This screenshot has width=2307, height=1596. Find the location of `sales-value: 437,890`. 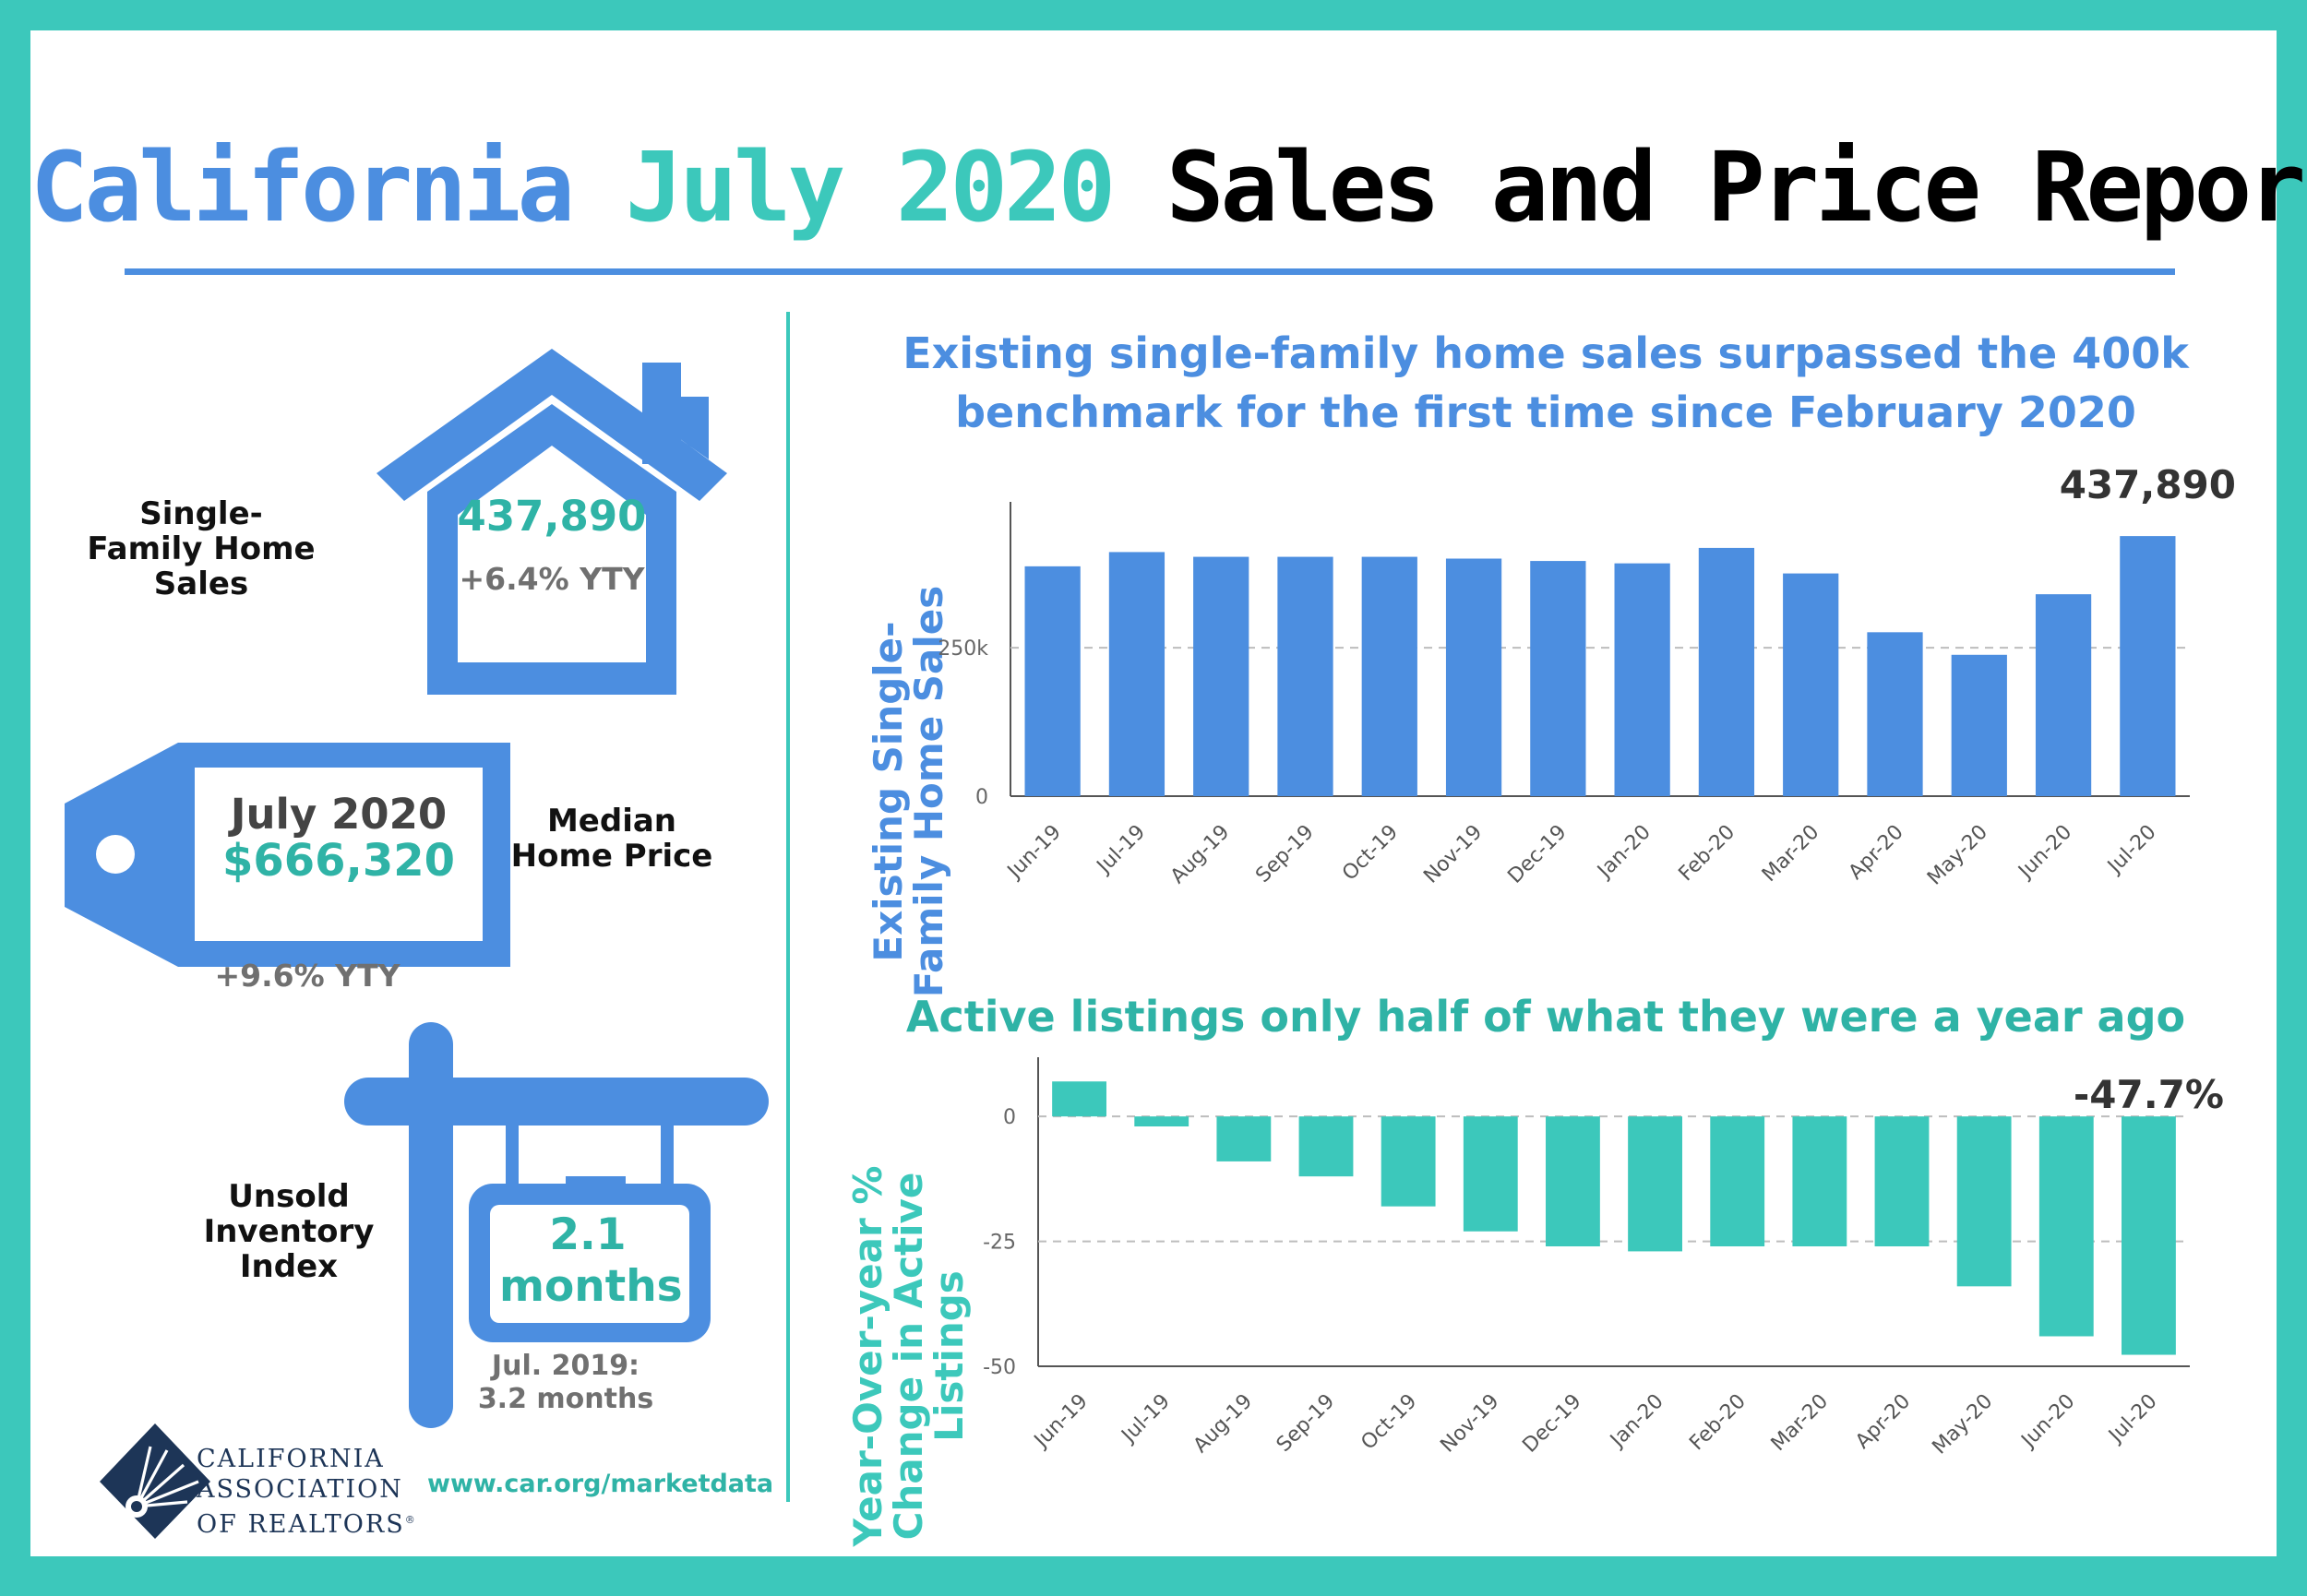

sales-value: 437,890 is located at coordinates (552, 516).